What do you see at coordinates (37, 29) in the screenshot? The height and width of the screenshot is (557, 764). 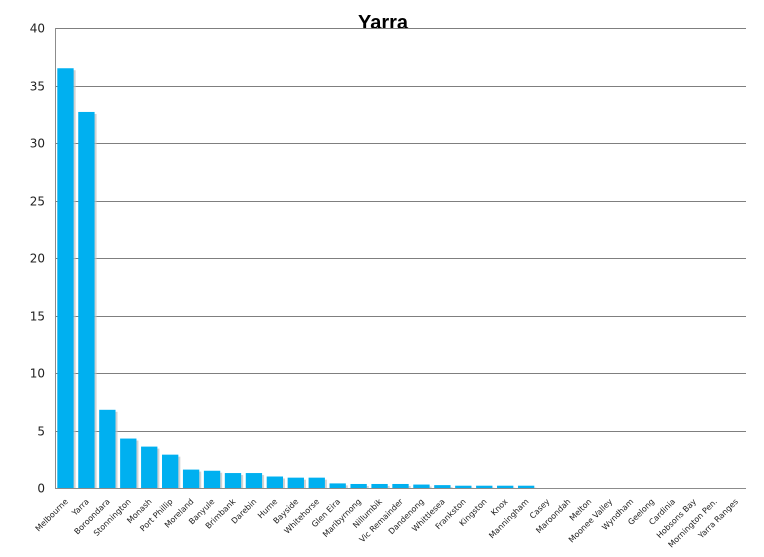 I see `y-tick-label: 40` at bounding box center [37, 29].